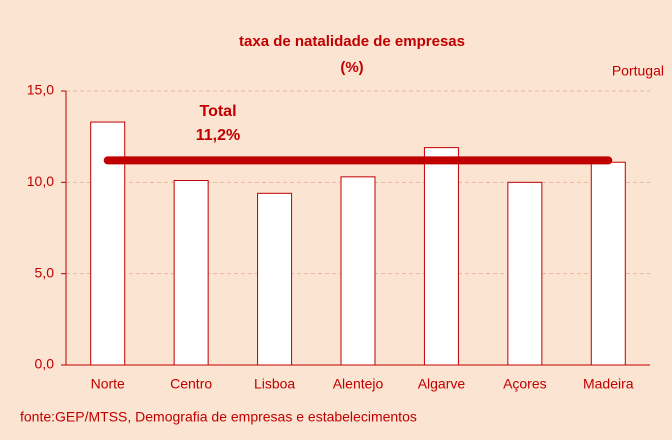 This screenshot has width=672, height=440. Describe the element at coordinates (352, 41) in the screenshot. I see `chart-title: taxa de natalidade de empresas` at that location.